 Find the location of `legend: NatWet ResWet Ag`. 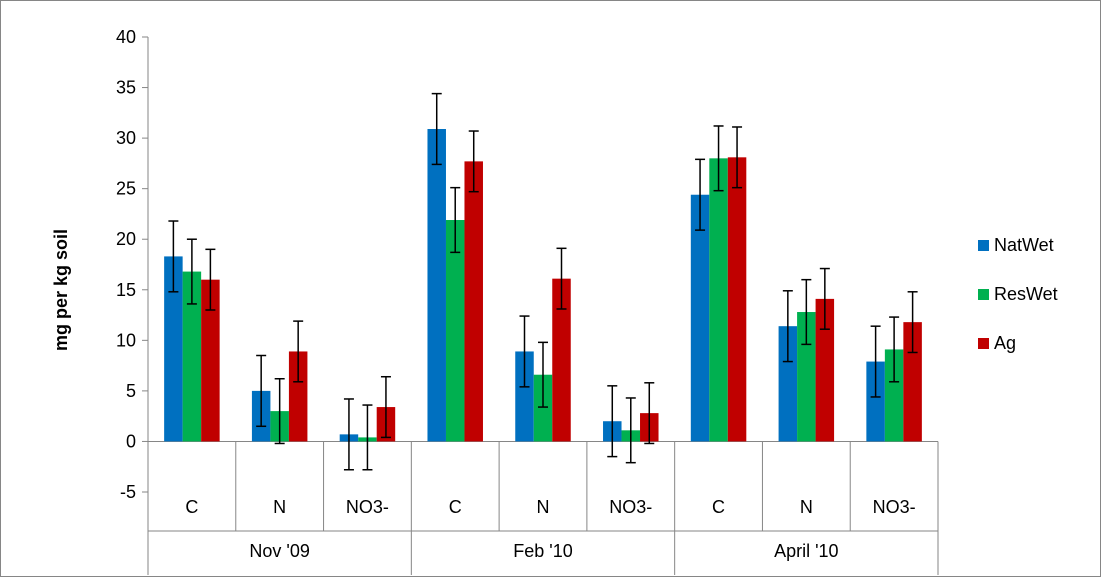

legend: NatWet ResWet Ag is located at coordinates (1018, 294).